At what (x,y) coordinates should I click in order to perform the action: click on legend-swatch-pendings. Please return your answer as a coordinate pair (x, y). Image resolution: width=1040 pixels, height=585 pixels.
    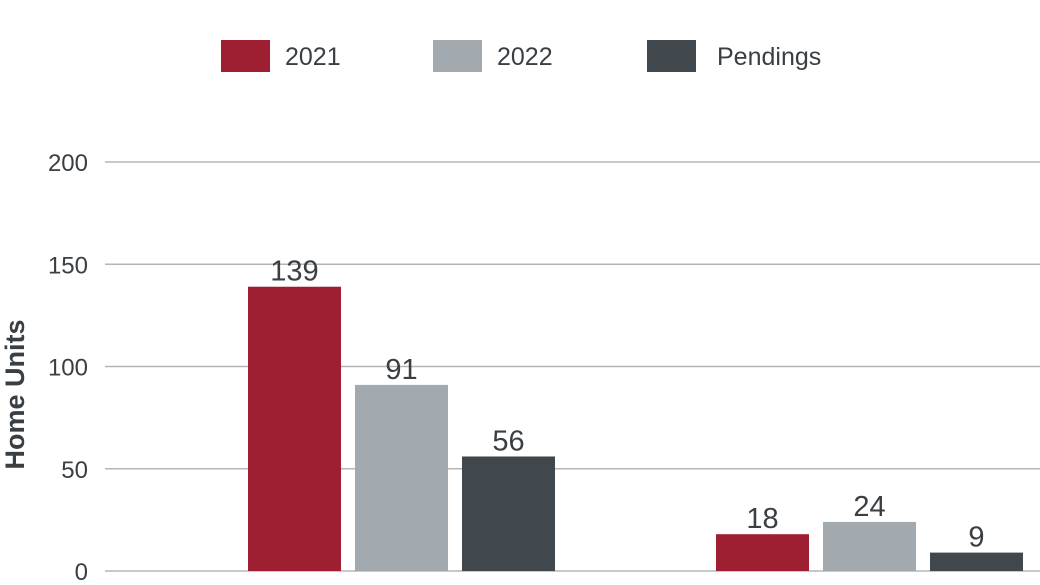
    Looking at the image, I should click on (671, 56).